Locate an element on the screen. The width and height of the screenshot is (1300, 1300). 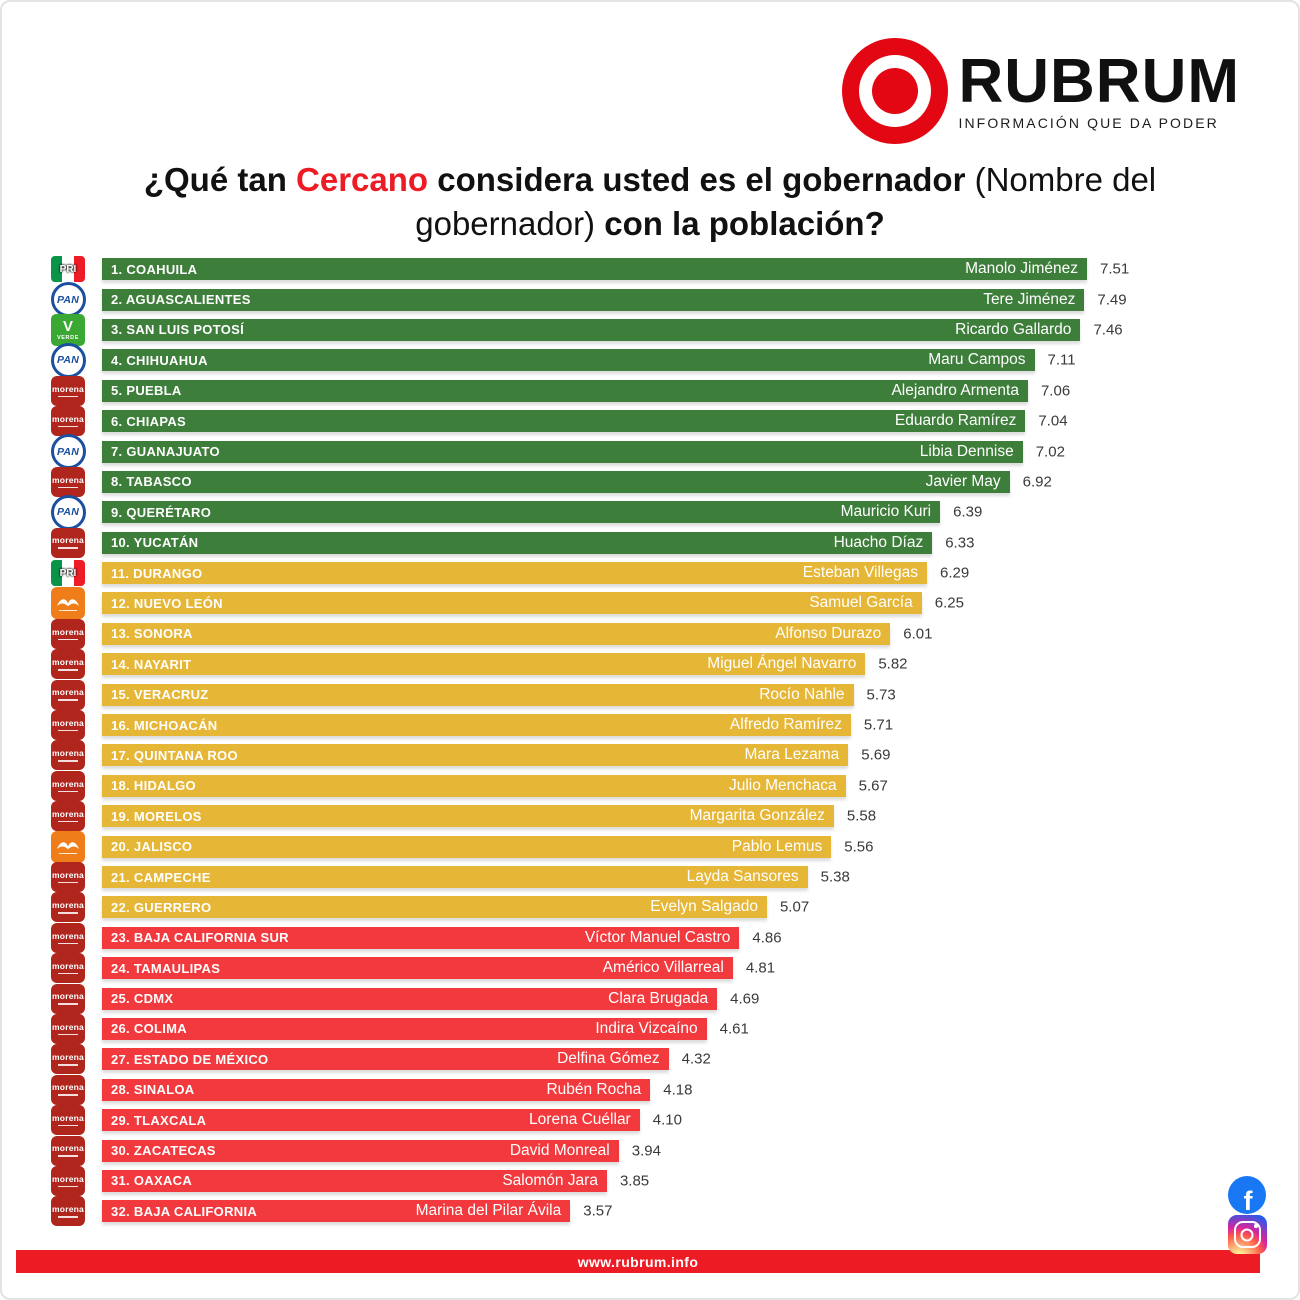
state-label: 1. COAHUILA is located at coordinates (154, 269).